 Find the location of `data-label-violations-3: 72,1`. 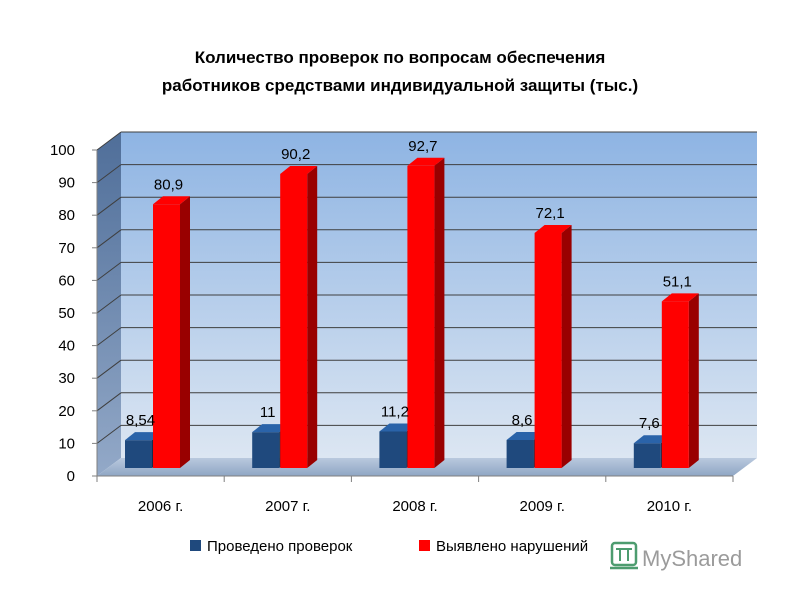

data-label-violations-3: 72,1 is located at coordinates (549, 213).